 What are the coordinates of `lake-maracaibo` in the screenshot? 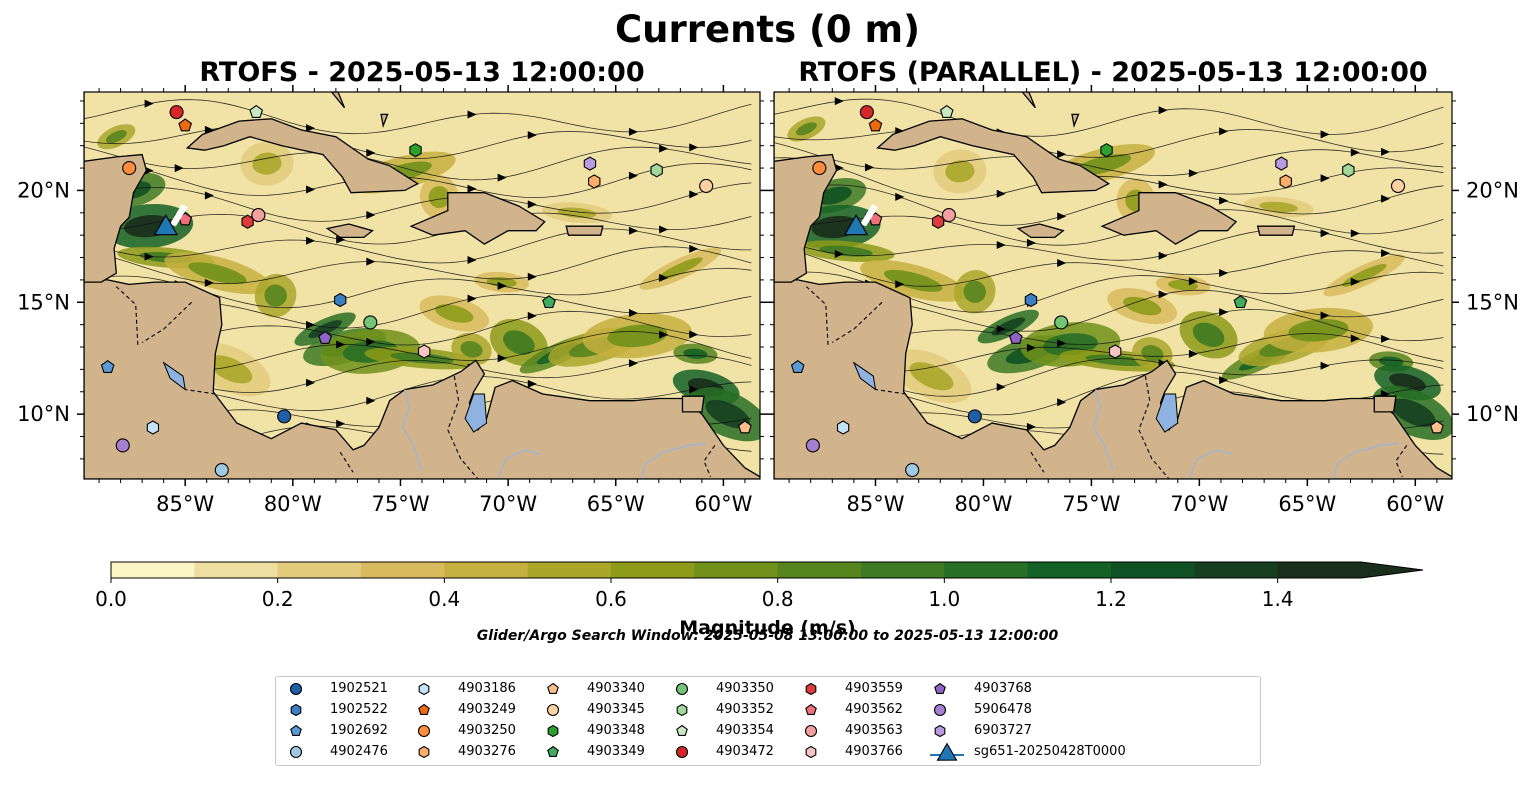 It's located at (476, 413).